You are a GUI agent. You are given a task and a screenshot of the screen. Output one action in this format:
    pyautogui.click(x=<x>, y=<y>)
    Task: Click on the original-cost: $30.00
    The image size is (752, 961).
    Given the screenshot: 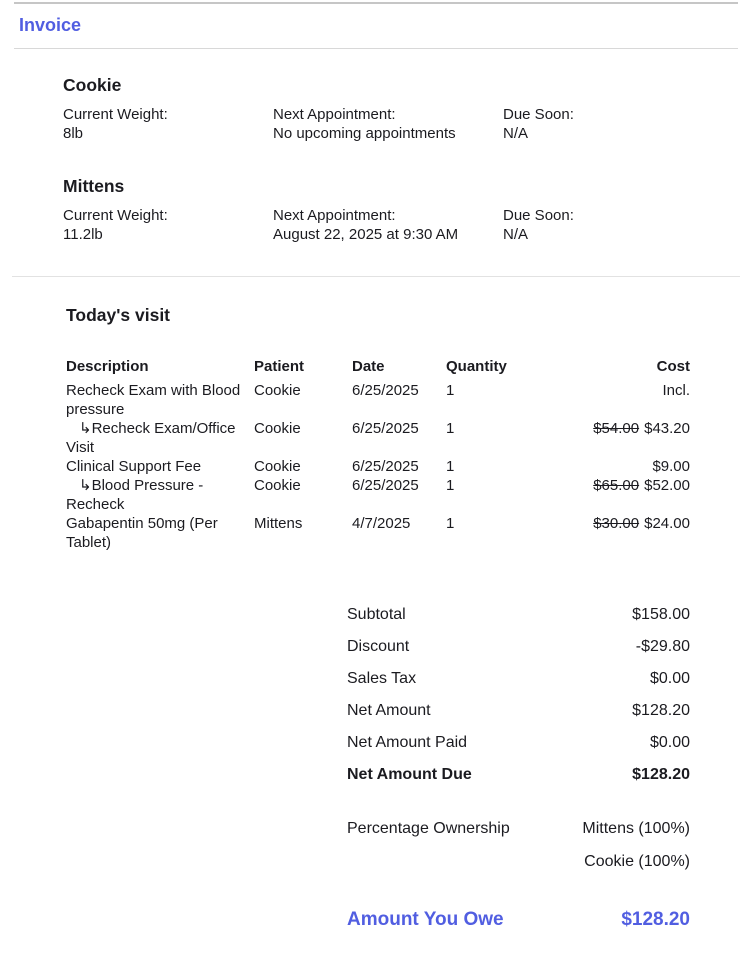 What is the action you would take?
    pyautogui.click(x=616, y=523)
    